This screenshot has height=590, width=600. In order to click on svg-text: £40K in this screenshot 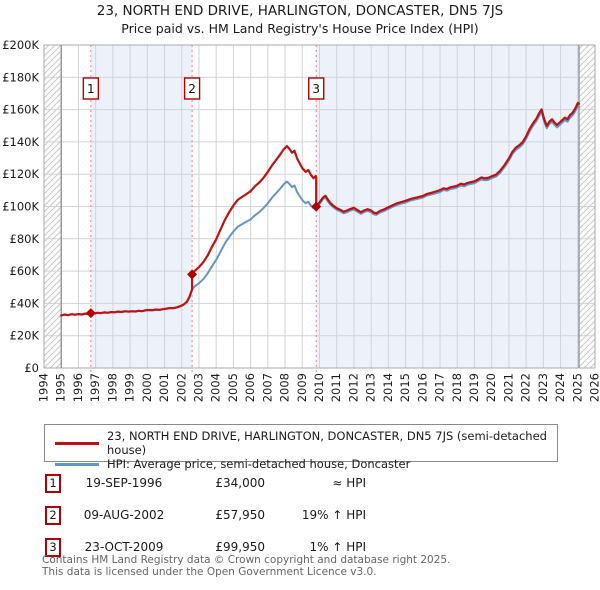, I will do `click(25, 303)`.